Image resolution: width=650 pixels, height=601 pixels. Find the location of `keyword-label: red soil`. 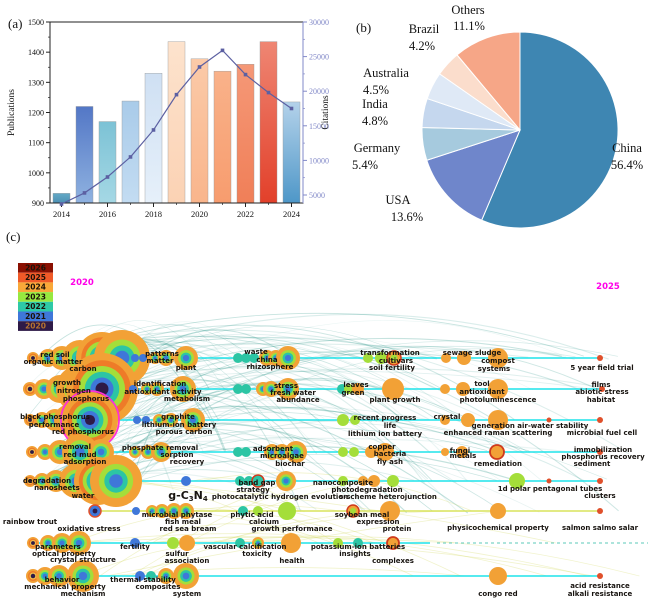

keyword-label: red soil is located at coordinates (54, 355).